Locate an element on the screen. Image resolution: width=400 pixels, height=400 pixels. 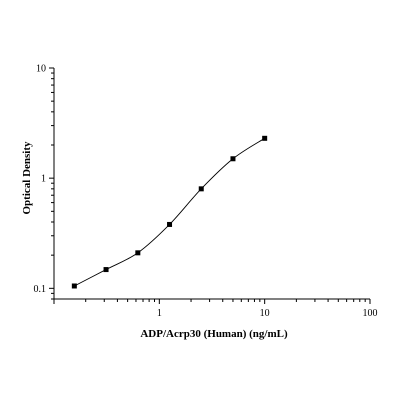
y-axis-title: Optical Density is located at coordinates (27, 178).